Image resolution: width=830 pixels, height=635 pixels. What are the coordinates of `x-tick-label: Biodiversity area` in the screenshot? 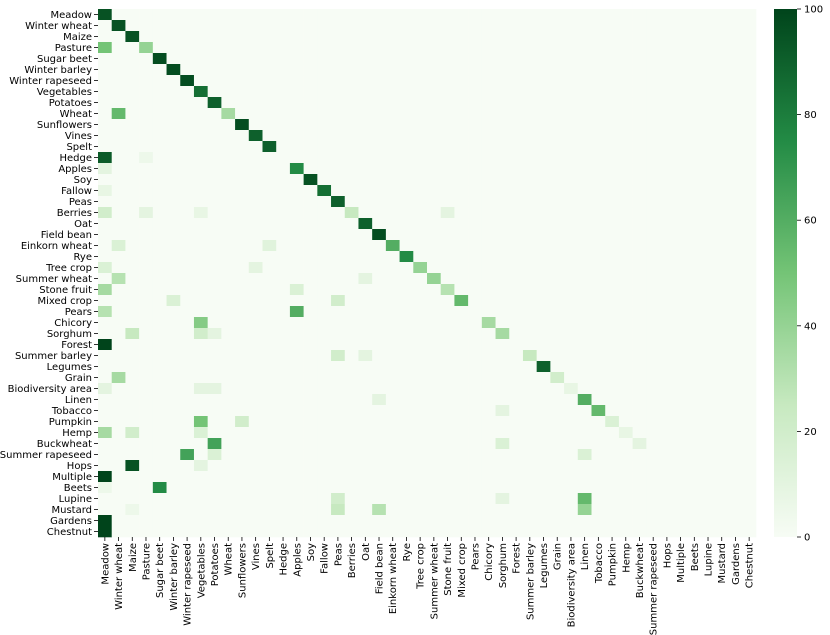 It's located at (571, 585).